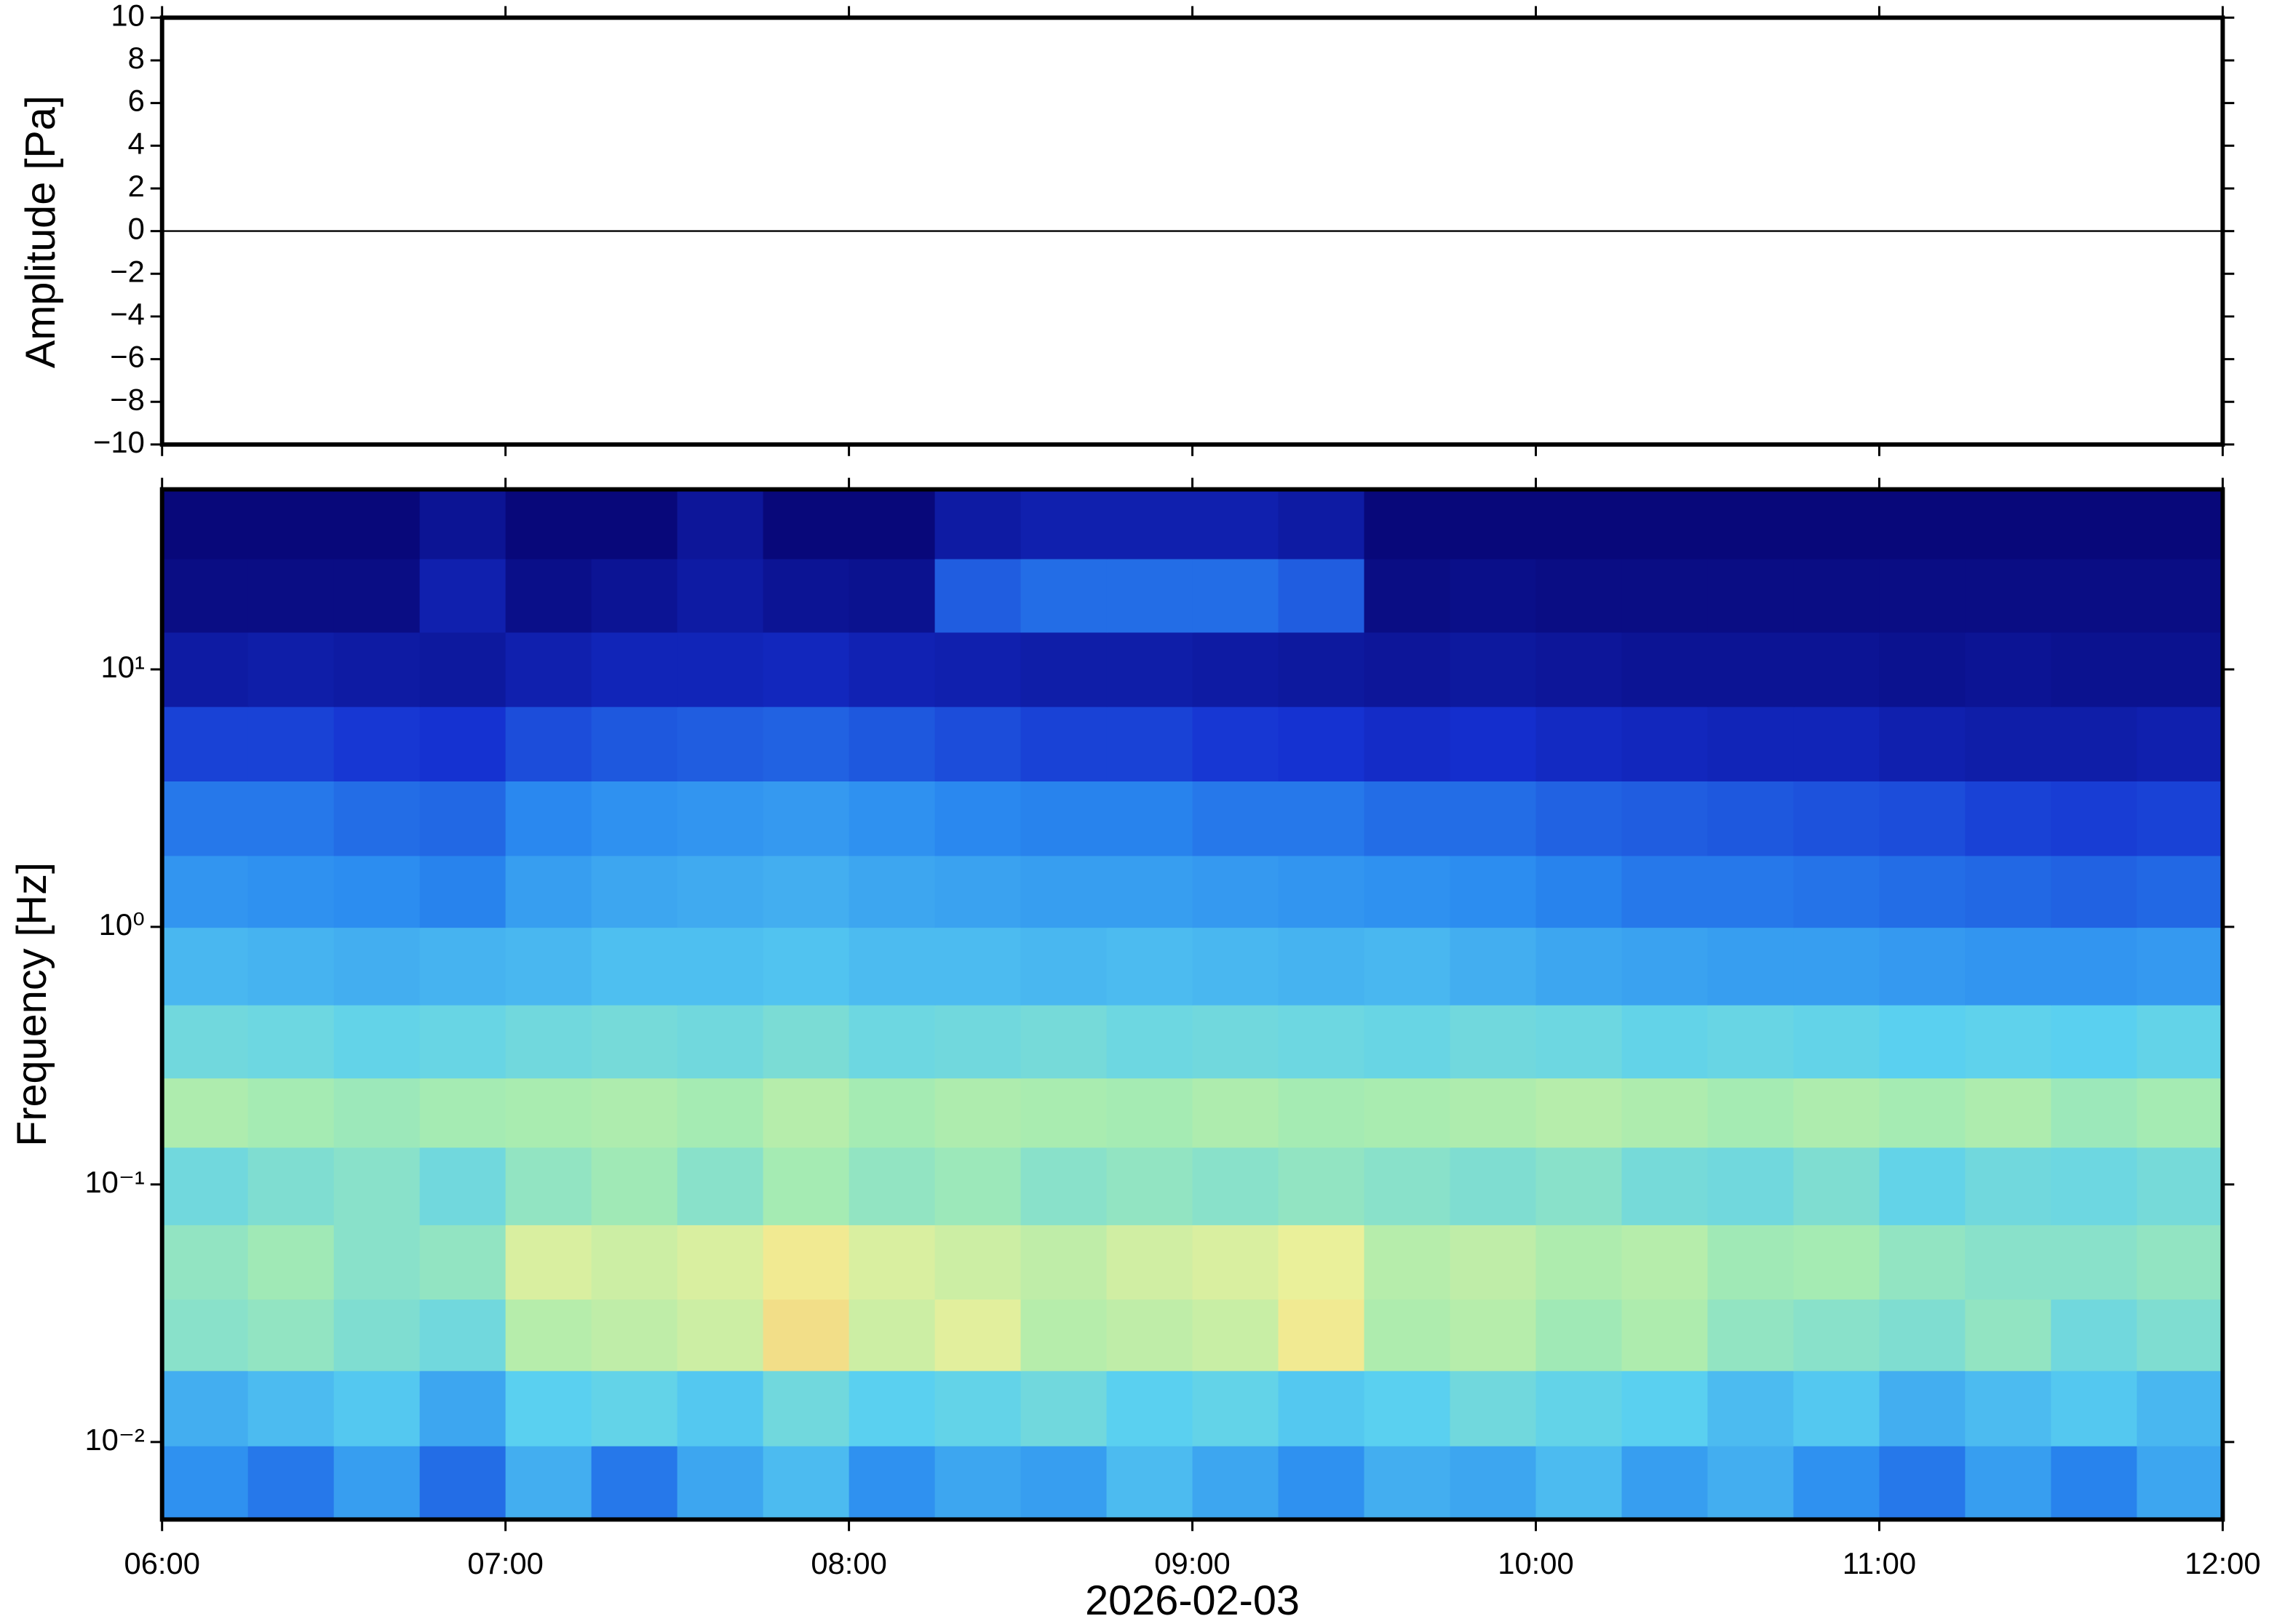  I want to click on y-tick-label: 10⁻¹, so click(114, 1182).